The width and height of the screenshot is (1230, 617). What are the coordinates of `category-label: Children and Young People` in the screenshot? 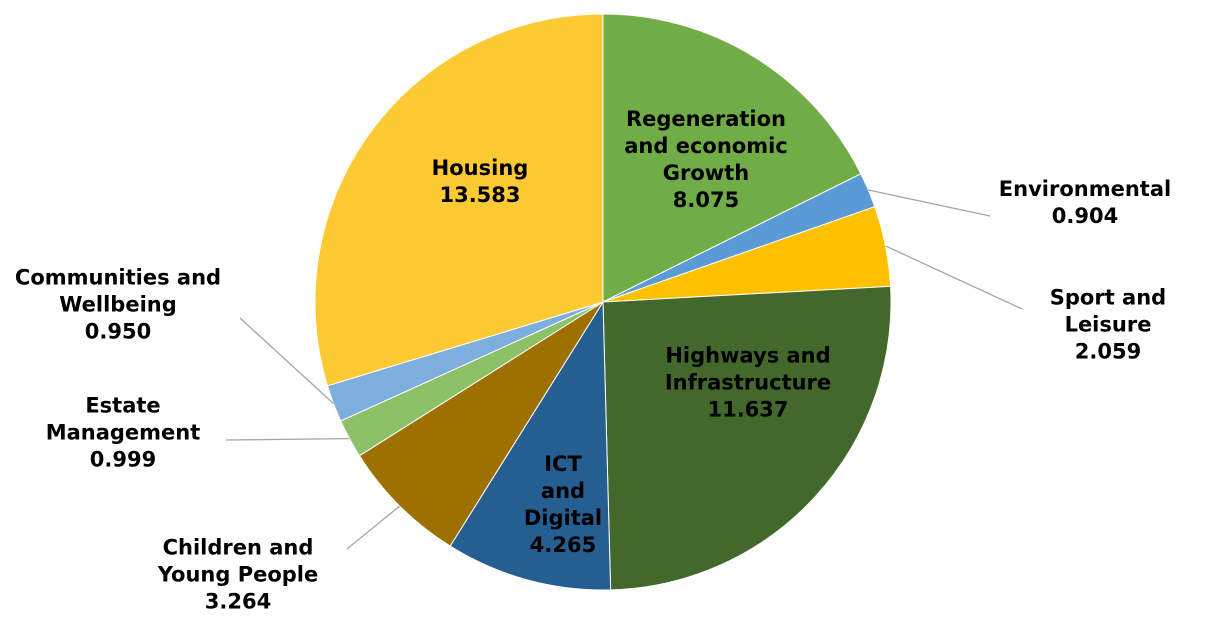 It's located at (238, 561).